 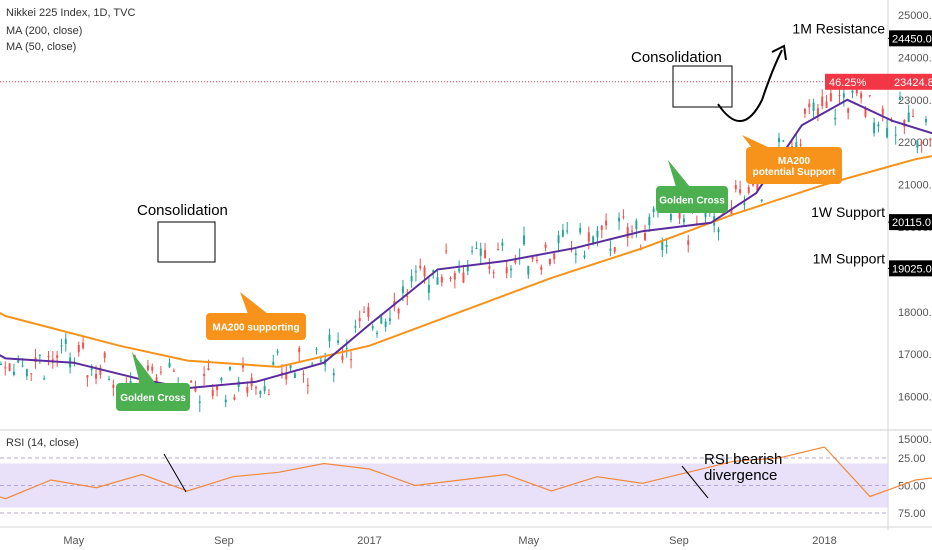 I want to click on golden-cross-callout-left, so click(x=153, y=397).